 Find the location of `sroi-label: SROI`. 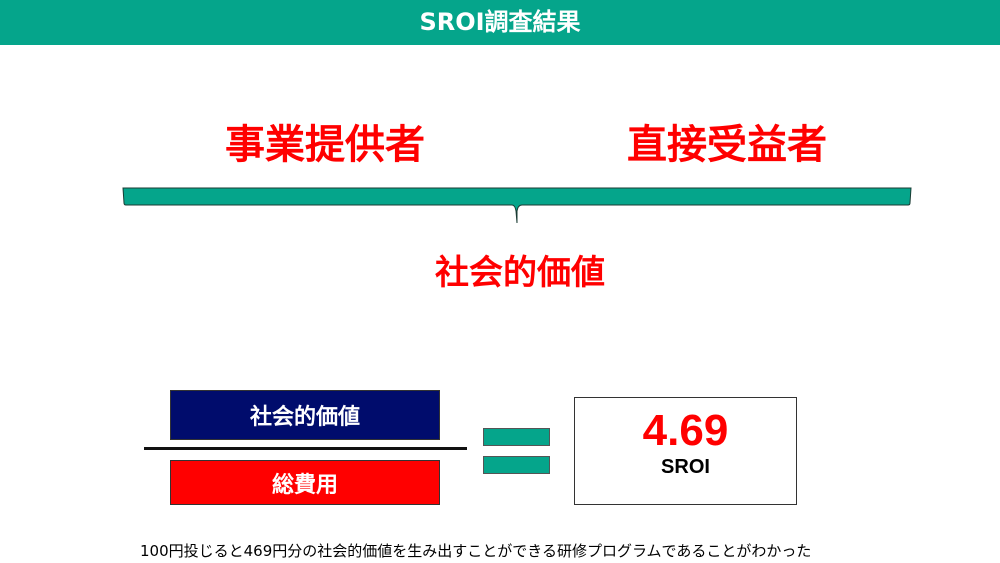

sroi-label: SROI is located at coordinates (685, 467).